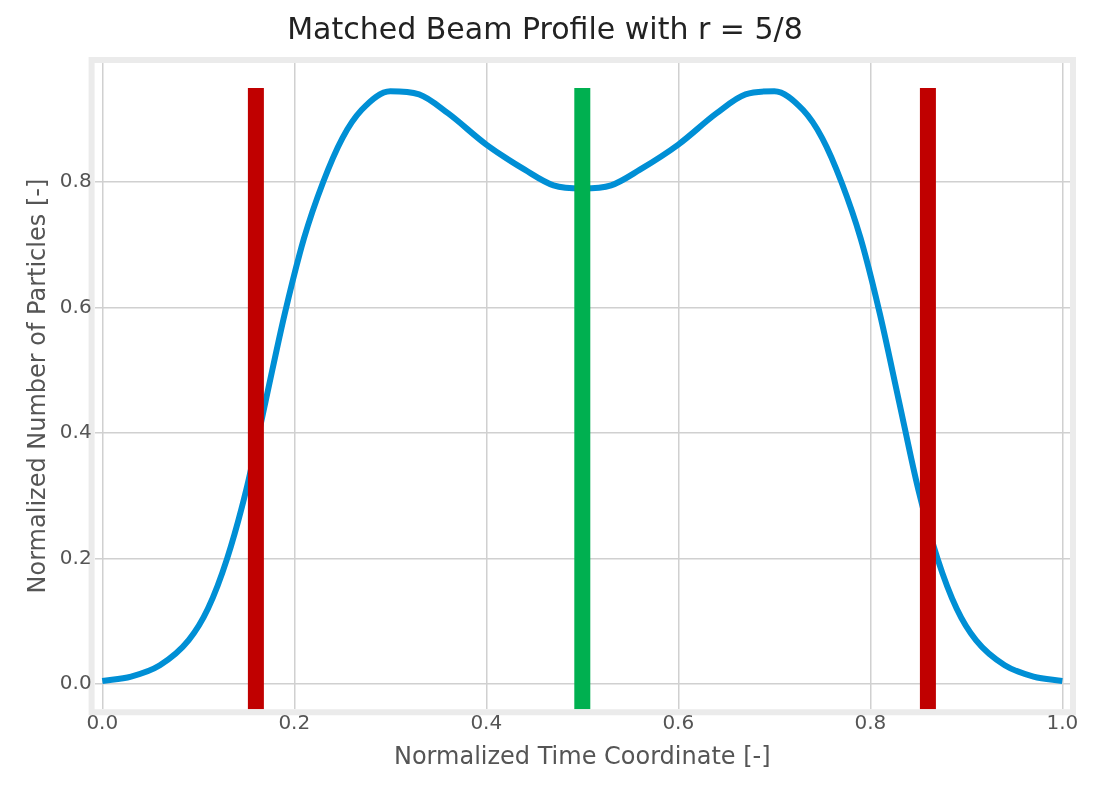 The width and height of the screenshot is (1110, 786). Describe the element at coordinates (102, 722) in the screenshot. I see `x-tick-label: 0.0` at that location.